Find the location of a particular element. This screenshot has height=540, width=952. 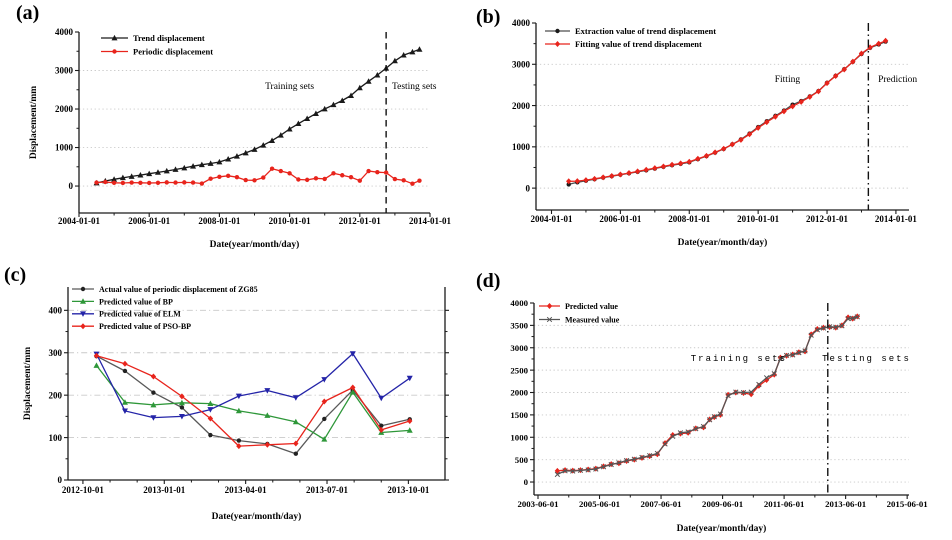

svg-text: Predicted value of ELM is located at coordinates (140, 314).